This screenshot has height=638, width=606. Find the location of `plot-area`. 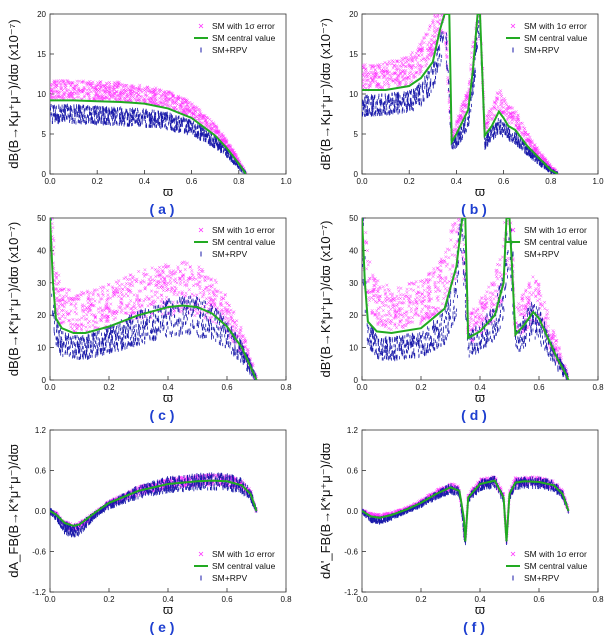

plot-area is located at coordinates (461, 90).